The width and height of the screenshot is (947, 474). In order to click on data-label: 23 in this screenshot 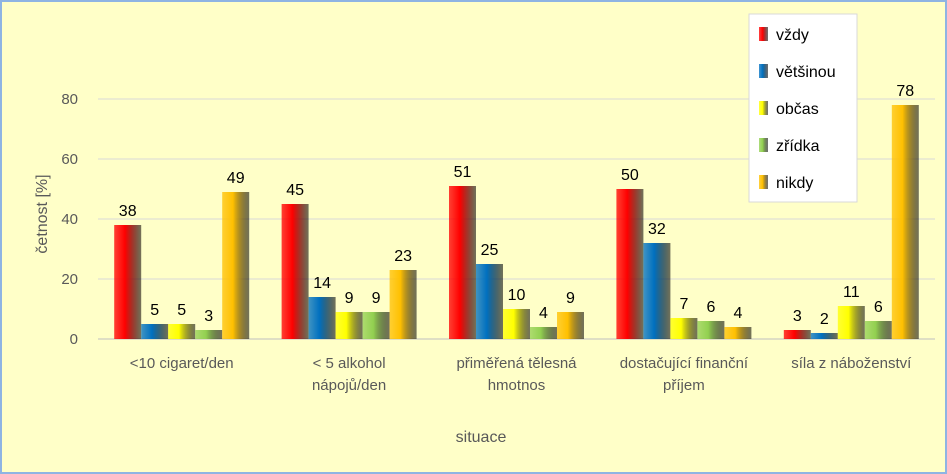, I will do `click(403, 256)`.